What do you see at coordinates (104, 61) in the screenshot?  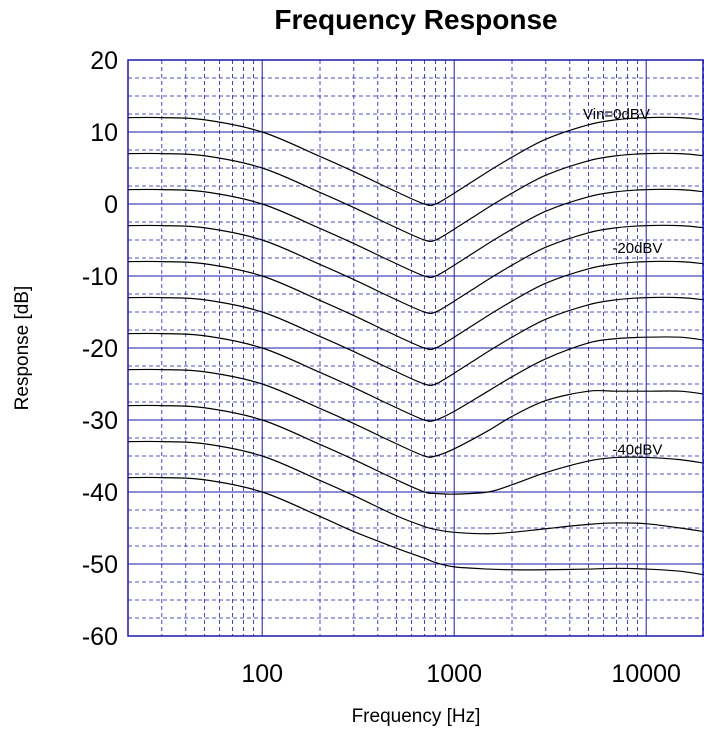 I see `y-tick-label: 20` at bounding box center [104, 61].